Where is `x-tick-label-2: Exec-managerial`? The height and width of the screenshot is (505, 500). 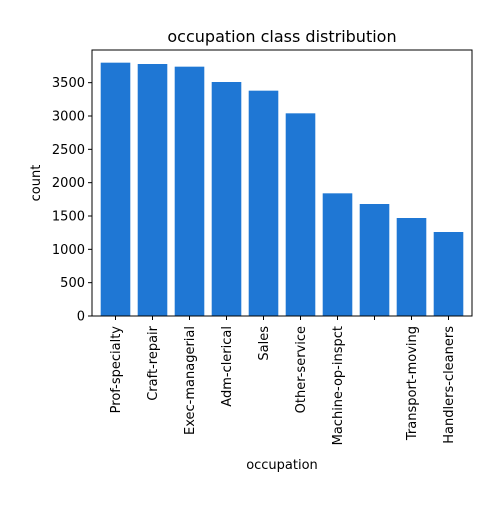
x-tick-label-2: Exec-managerial is located at coordinates (190, 380).